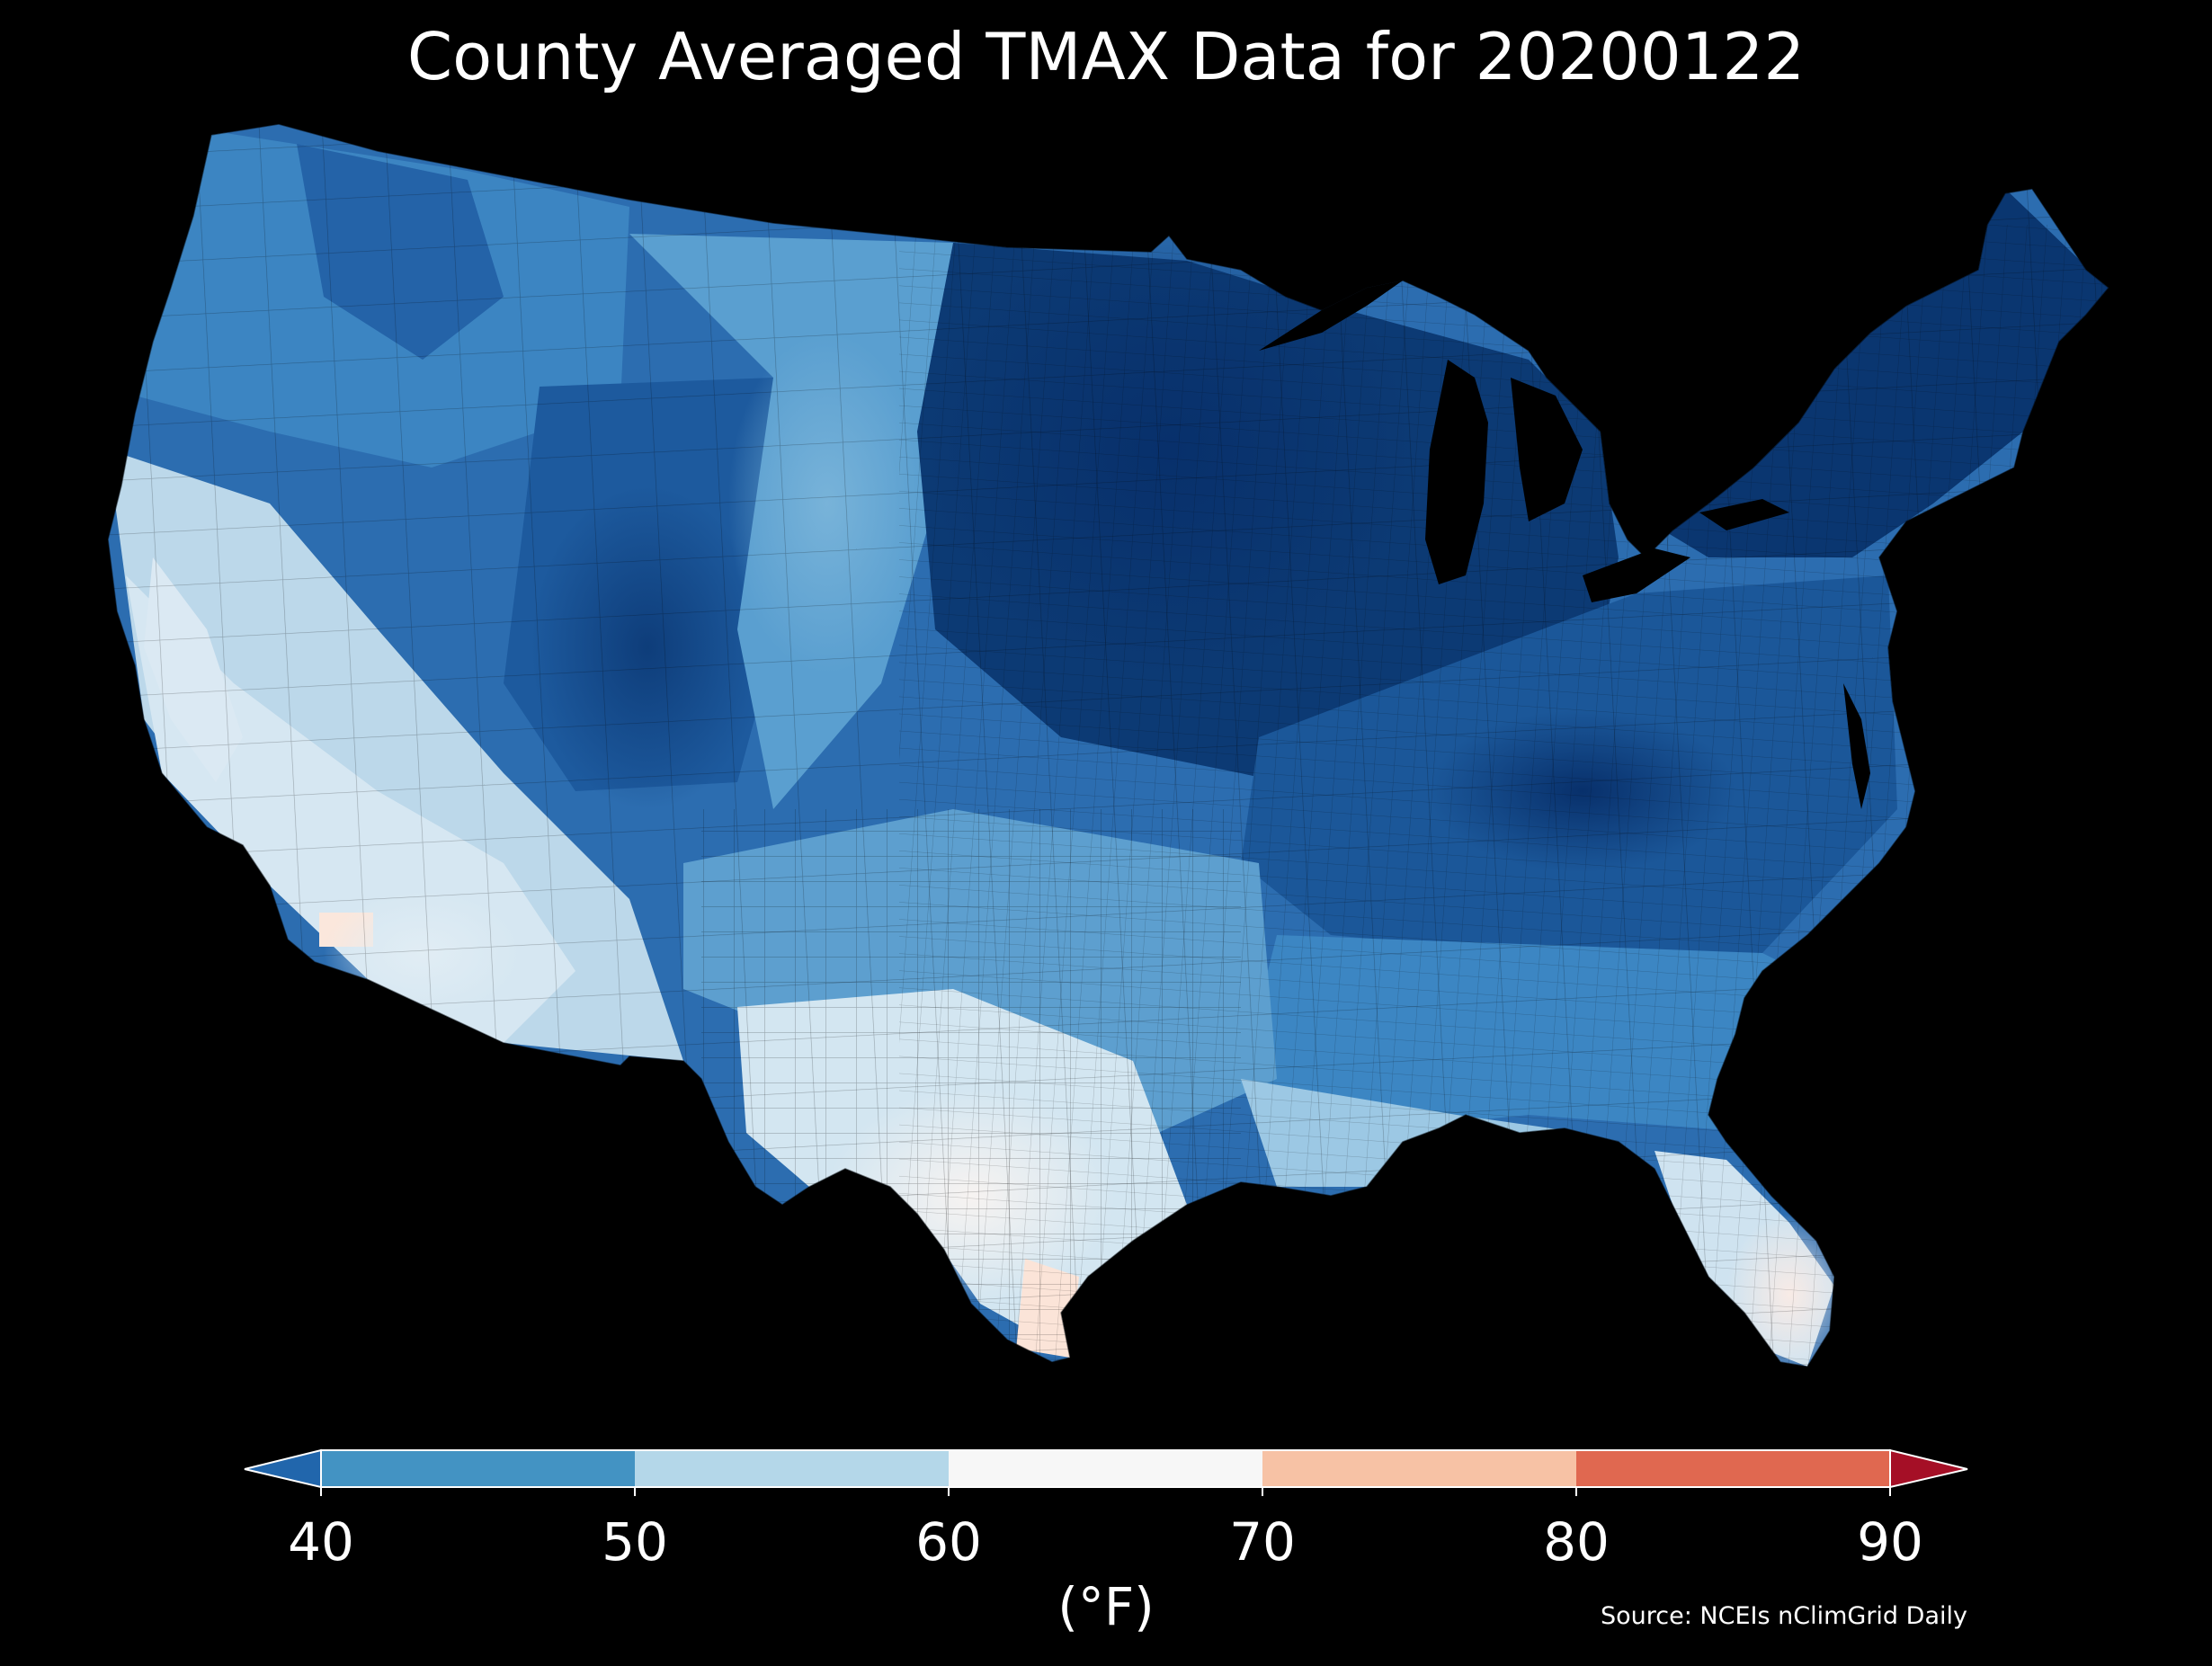 This screenshot has height=1666, width=2212. I want to click on source-credit: Source: NCEIs nClimGrid Daily, so click(1784, 1616).